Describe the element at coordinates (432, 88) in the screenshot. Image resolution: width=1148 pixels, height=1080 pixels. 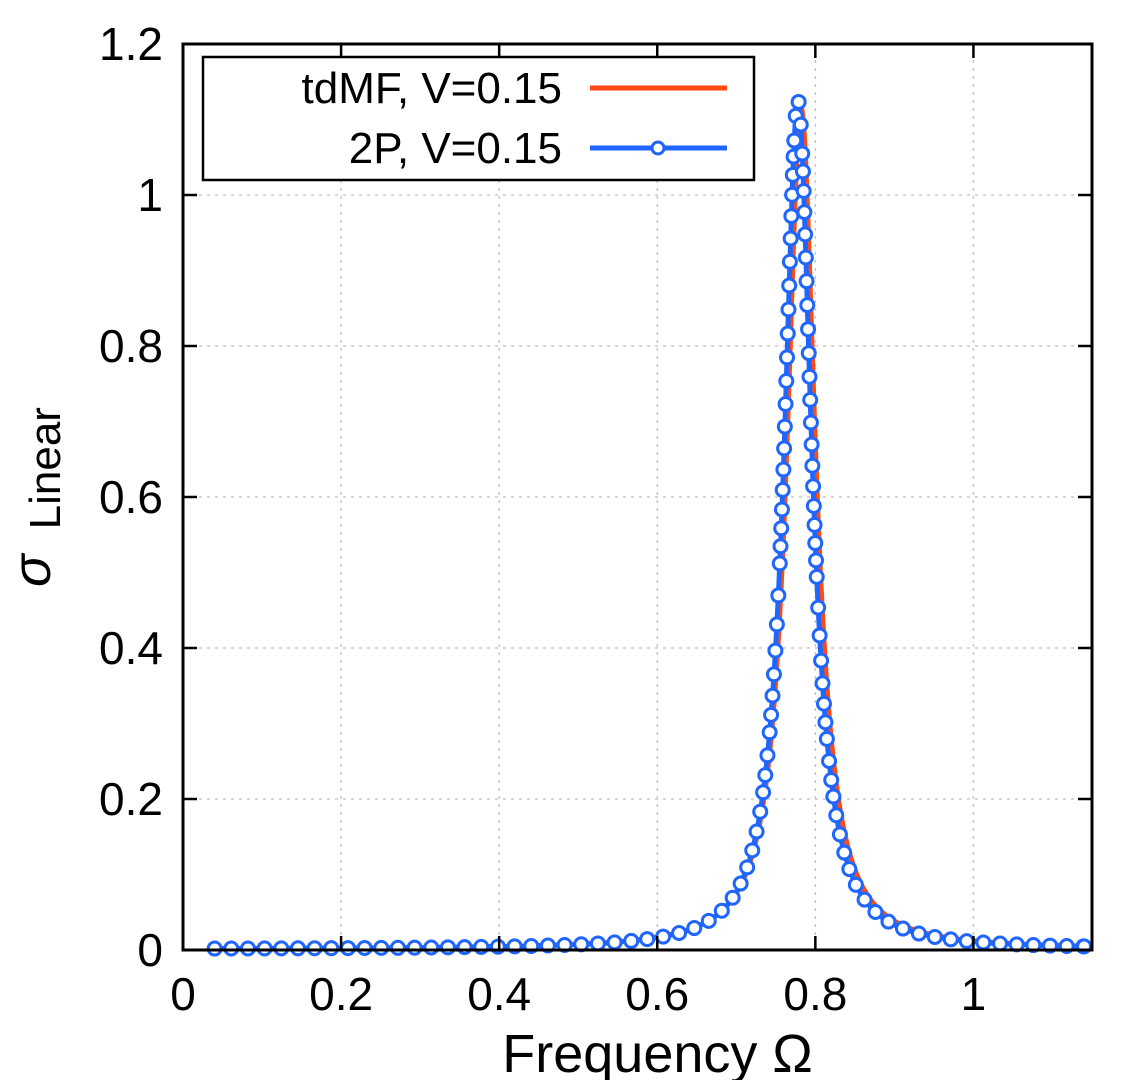
I see `legend-label-tdmf: tdMF, V=0.15` at that location.